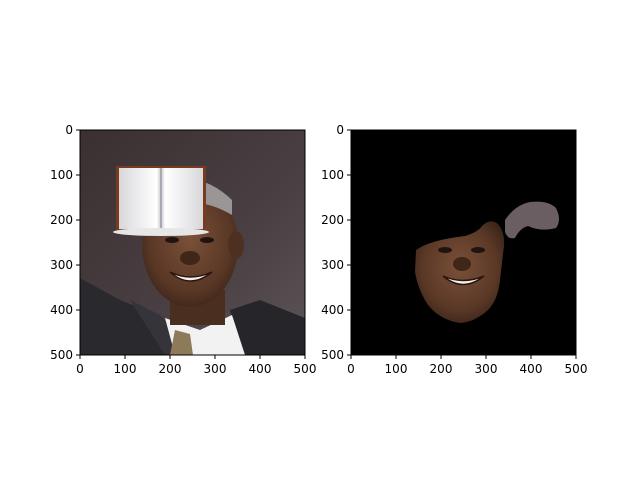 This screenshot has height=480, width=640. I want to click on tie, so click(181, 342).